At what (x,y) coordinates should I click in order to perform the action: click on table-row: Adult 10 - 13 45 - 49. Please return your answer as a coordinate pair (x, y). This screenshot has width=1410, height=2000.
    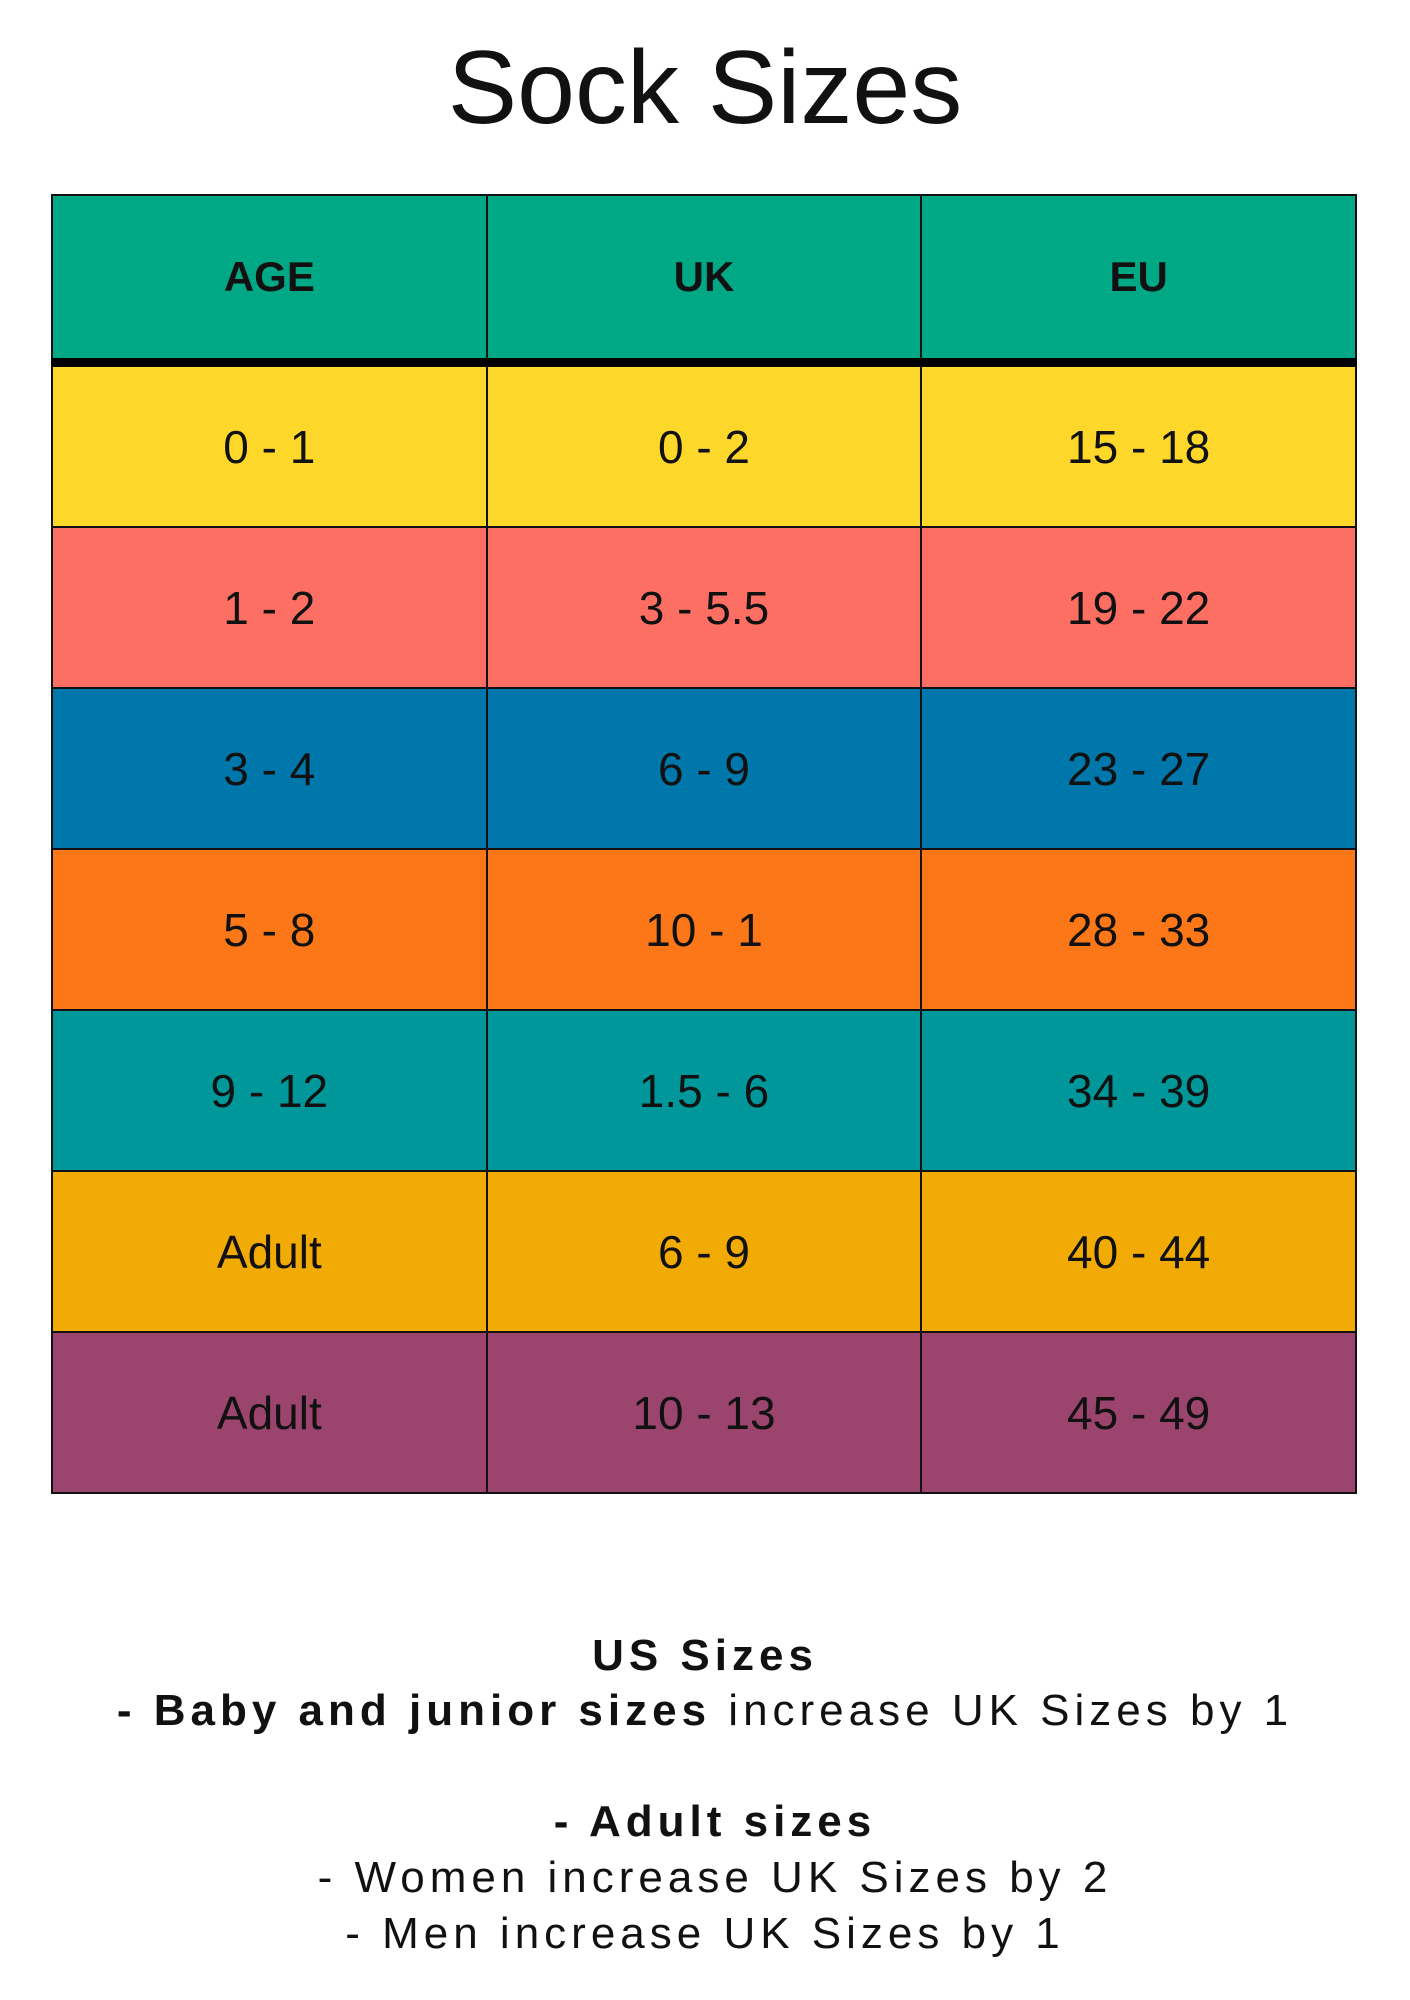
    Looking at the image, I should click on (704, 1412).